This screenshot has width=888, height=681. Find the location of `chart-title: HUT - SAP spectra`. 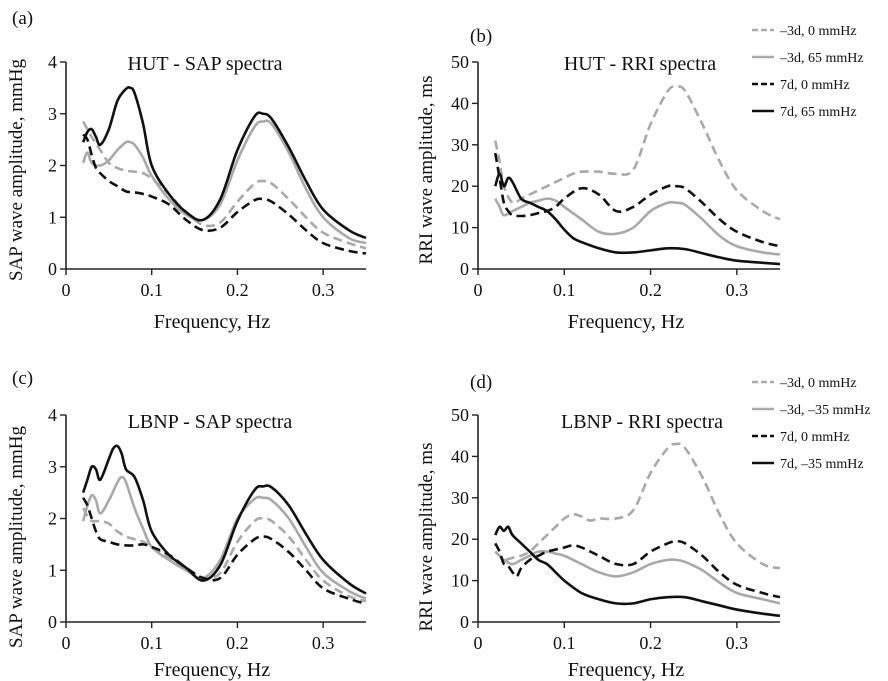

chart-title: HUT - SAP spectra is located at coordinates (205, 64).